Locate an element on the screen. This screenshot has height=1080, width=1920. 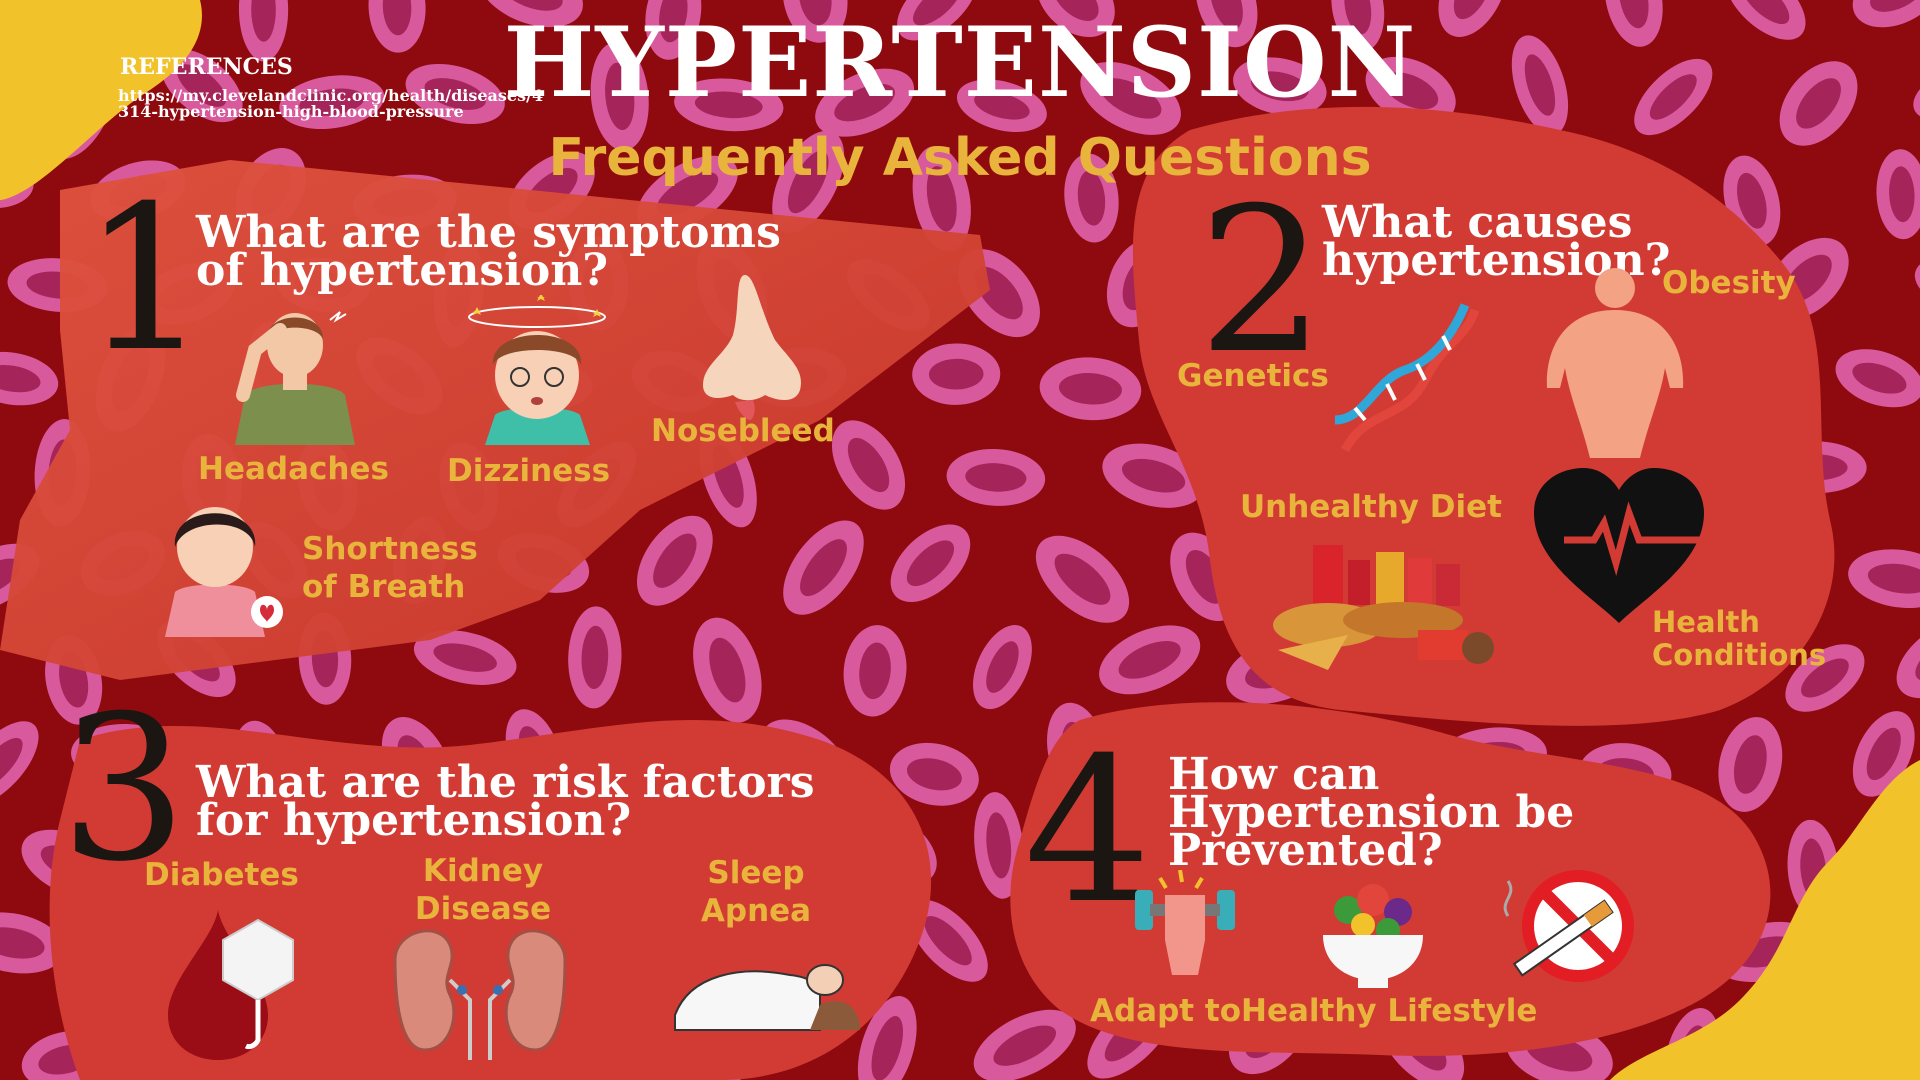
symptom-label-nosebleed: Nosebleed is located at coordinates (743, 431).